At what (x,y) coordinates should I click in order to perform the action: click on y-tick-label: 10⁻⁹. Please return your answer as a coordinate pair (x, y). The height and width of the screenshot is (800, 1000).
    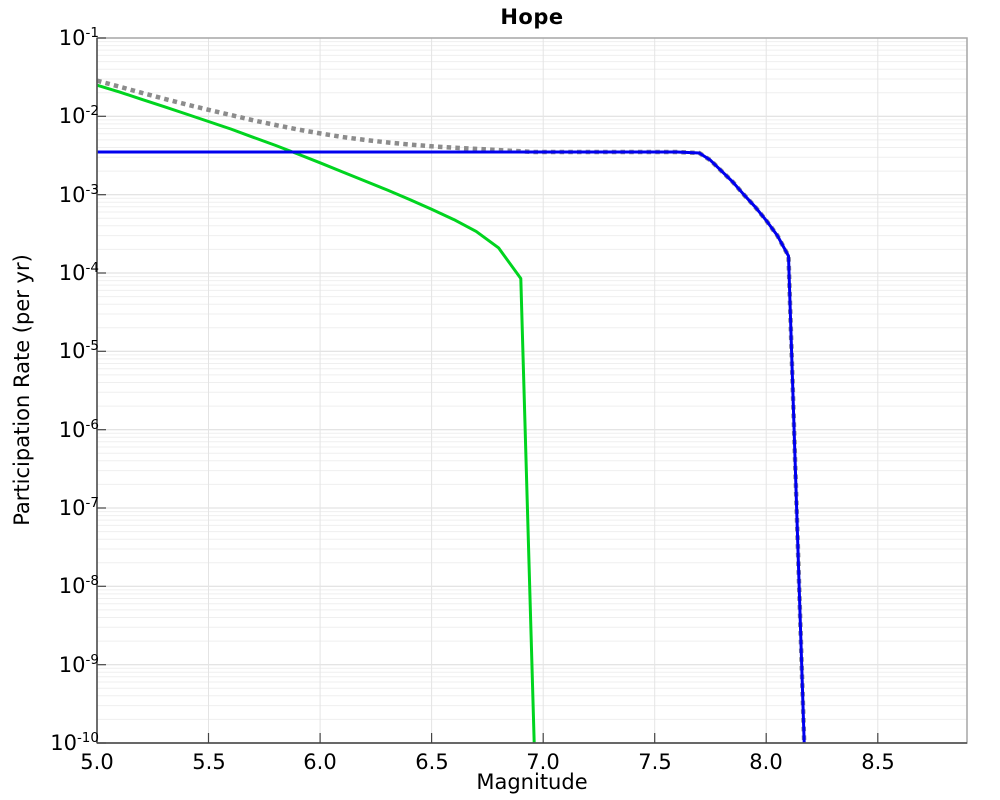
    Looking at the image, I should click on (78, 664).